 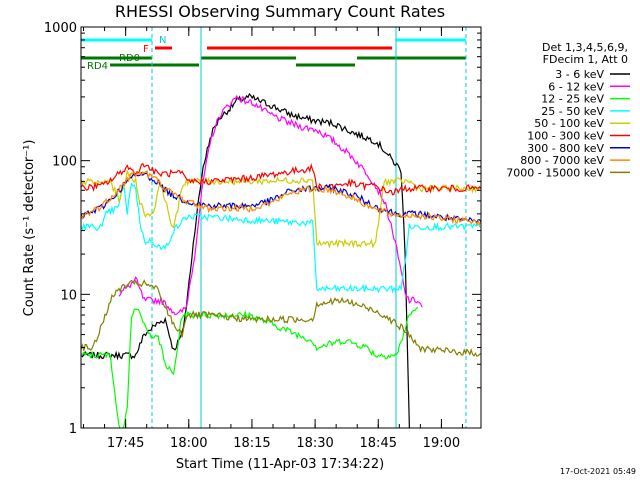 I want to click on annotation-rd0: RD0, so click(x=129, y=58).